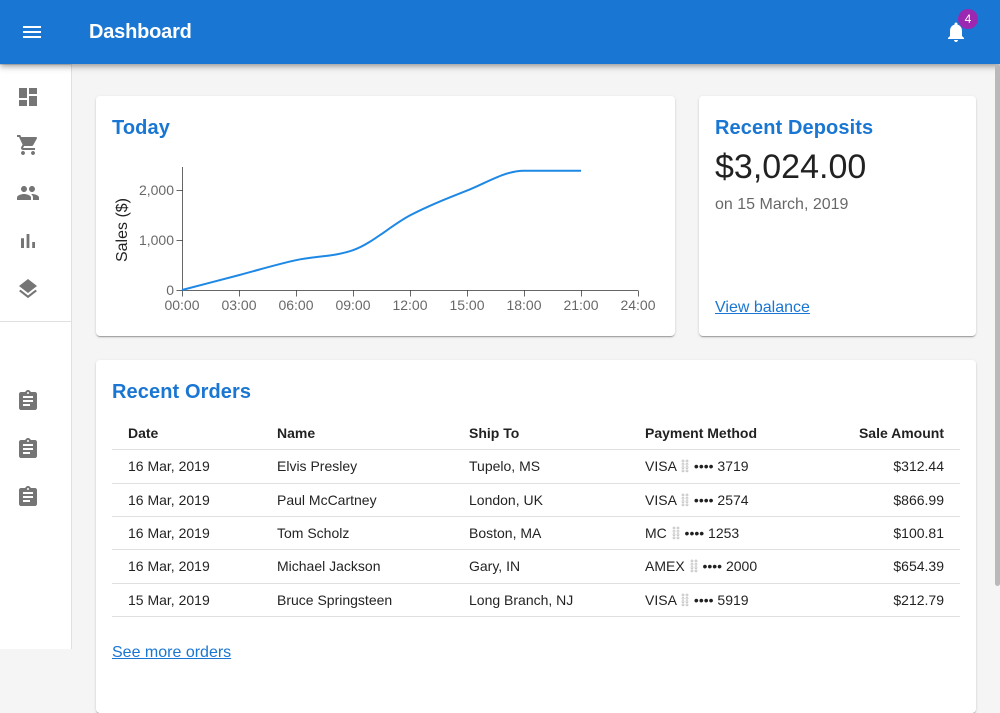  Describe the element at coordinates (466, 305) in the screenshot. I see `svg-text: 15:00` at that location.